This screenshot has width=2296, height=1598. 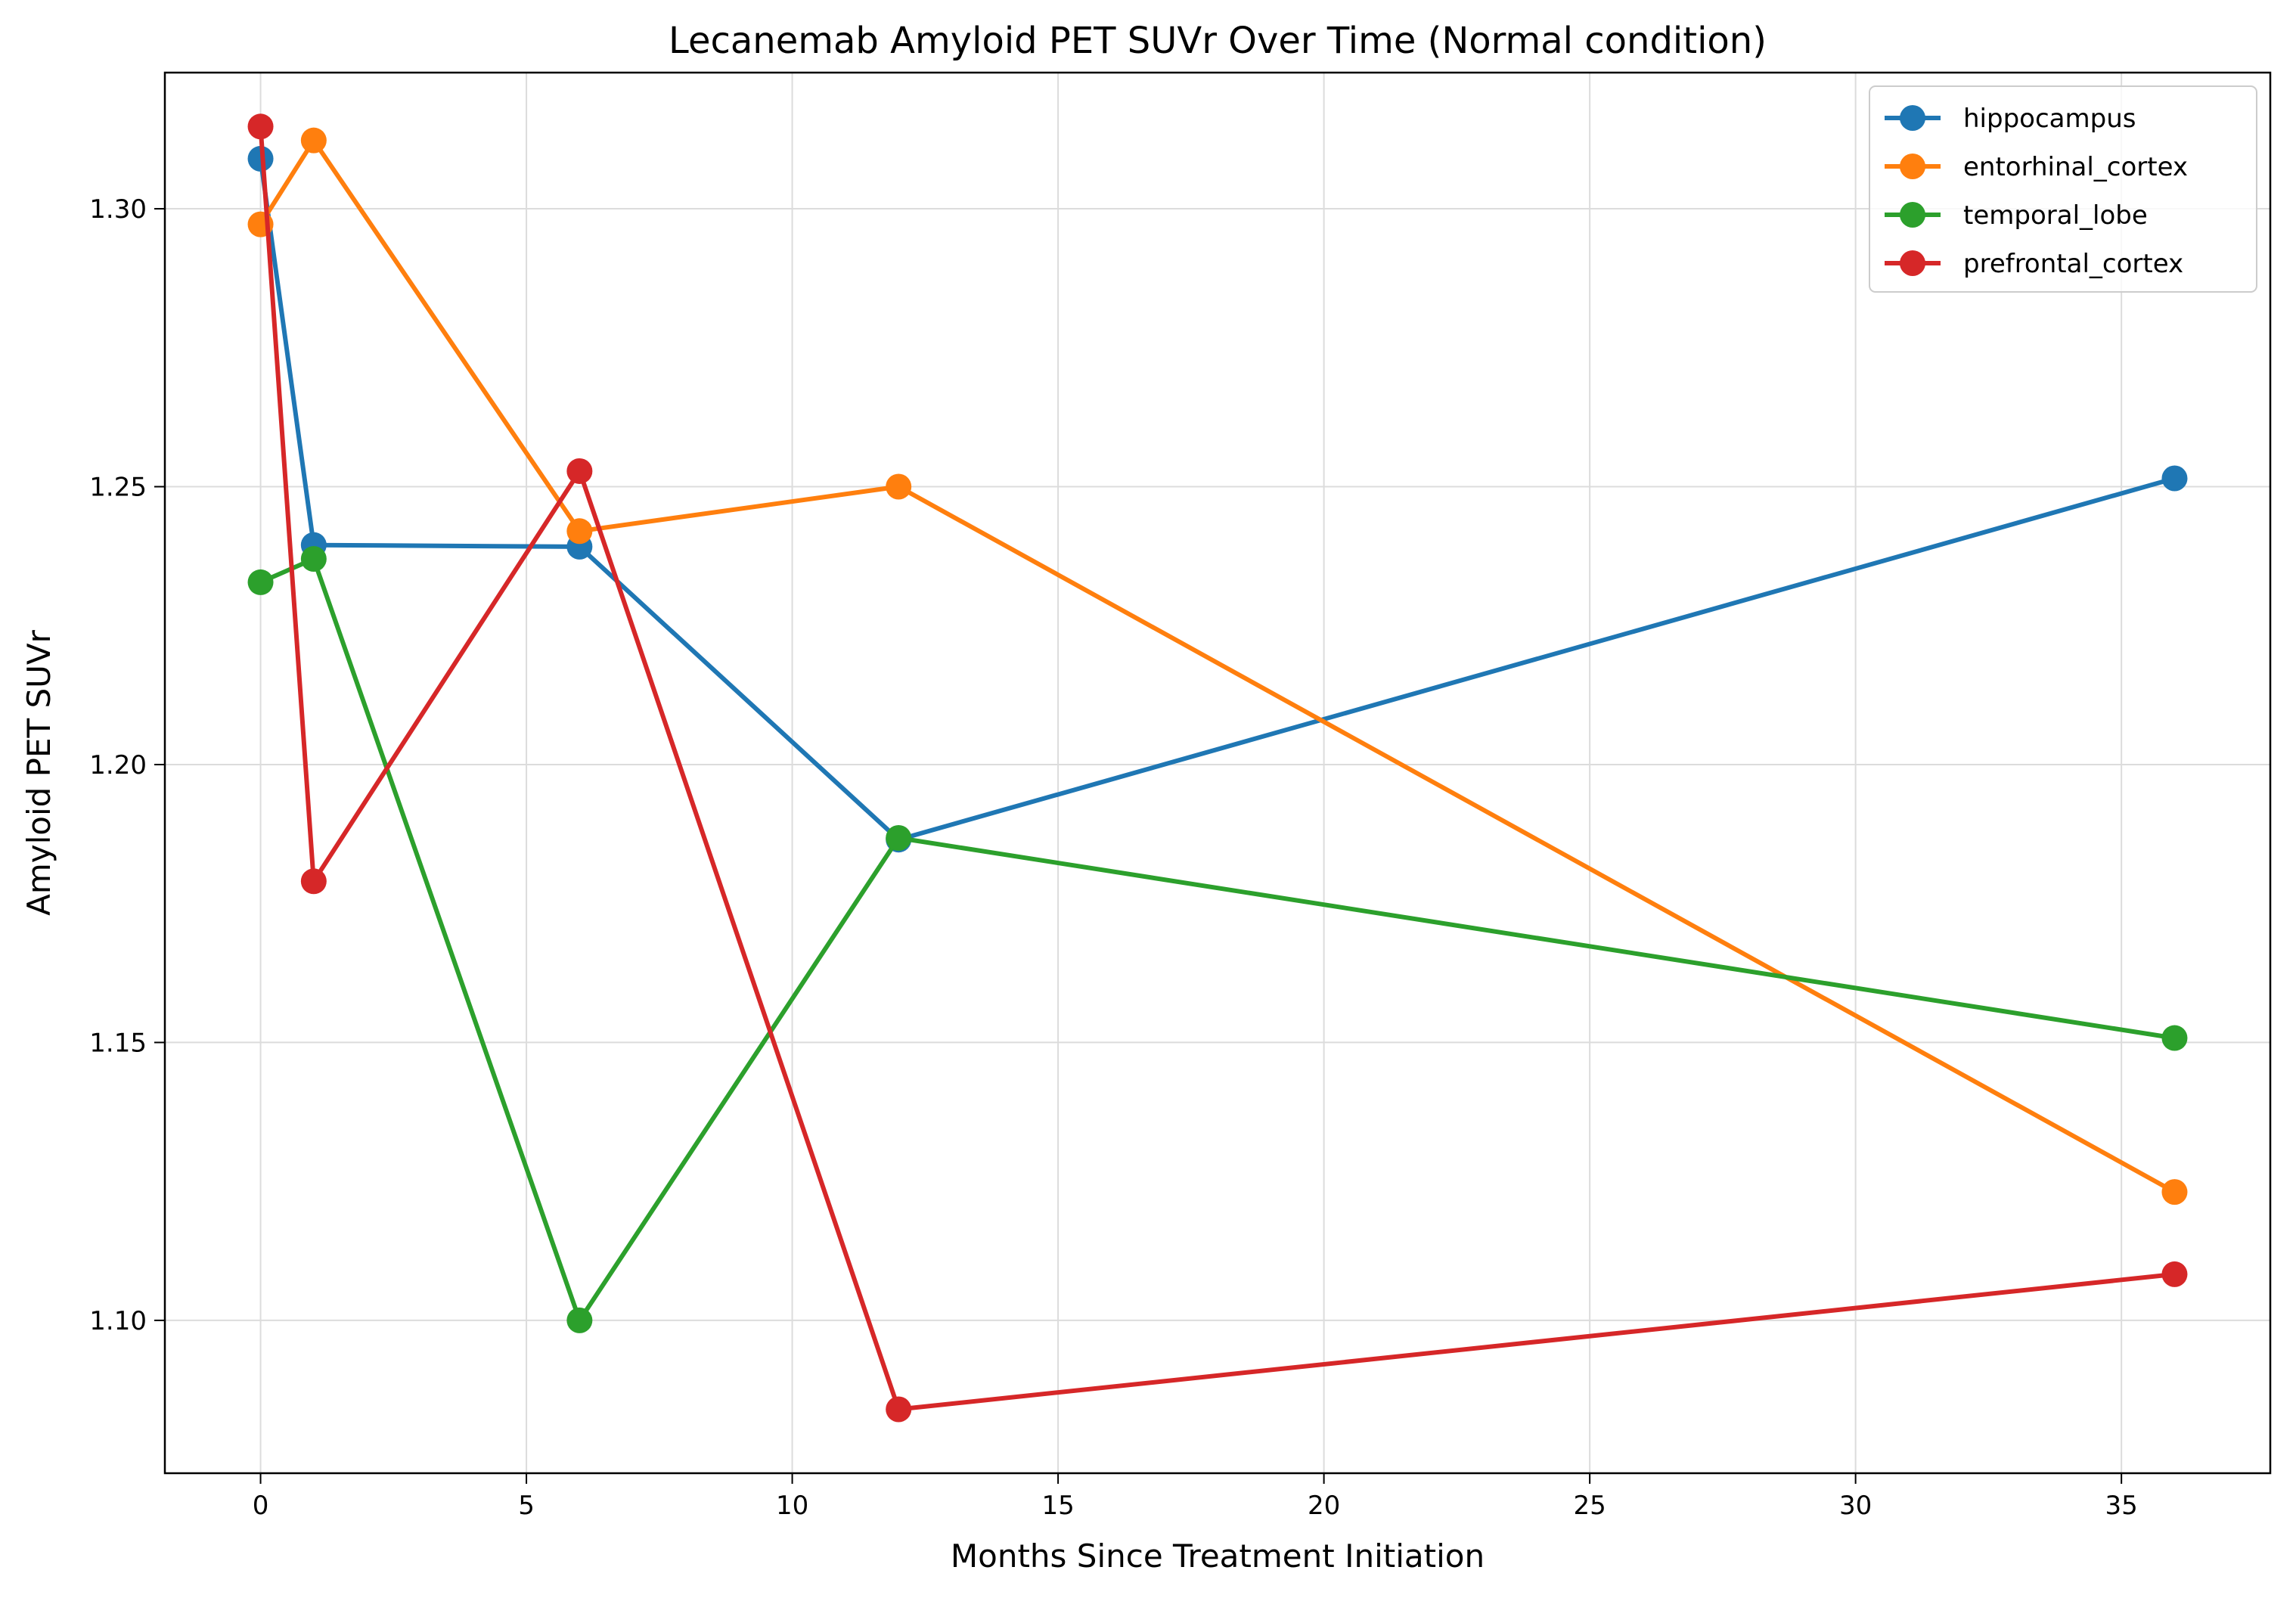 I want to click on y-tick-label: 1.10, so click(x=118, y=1321).